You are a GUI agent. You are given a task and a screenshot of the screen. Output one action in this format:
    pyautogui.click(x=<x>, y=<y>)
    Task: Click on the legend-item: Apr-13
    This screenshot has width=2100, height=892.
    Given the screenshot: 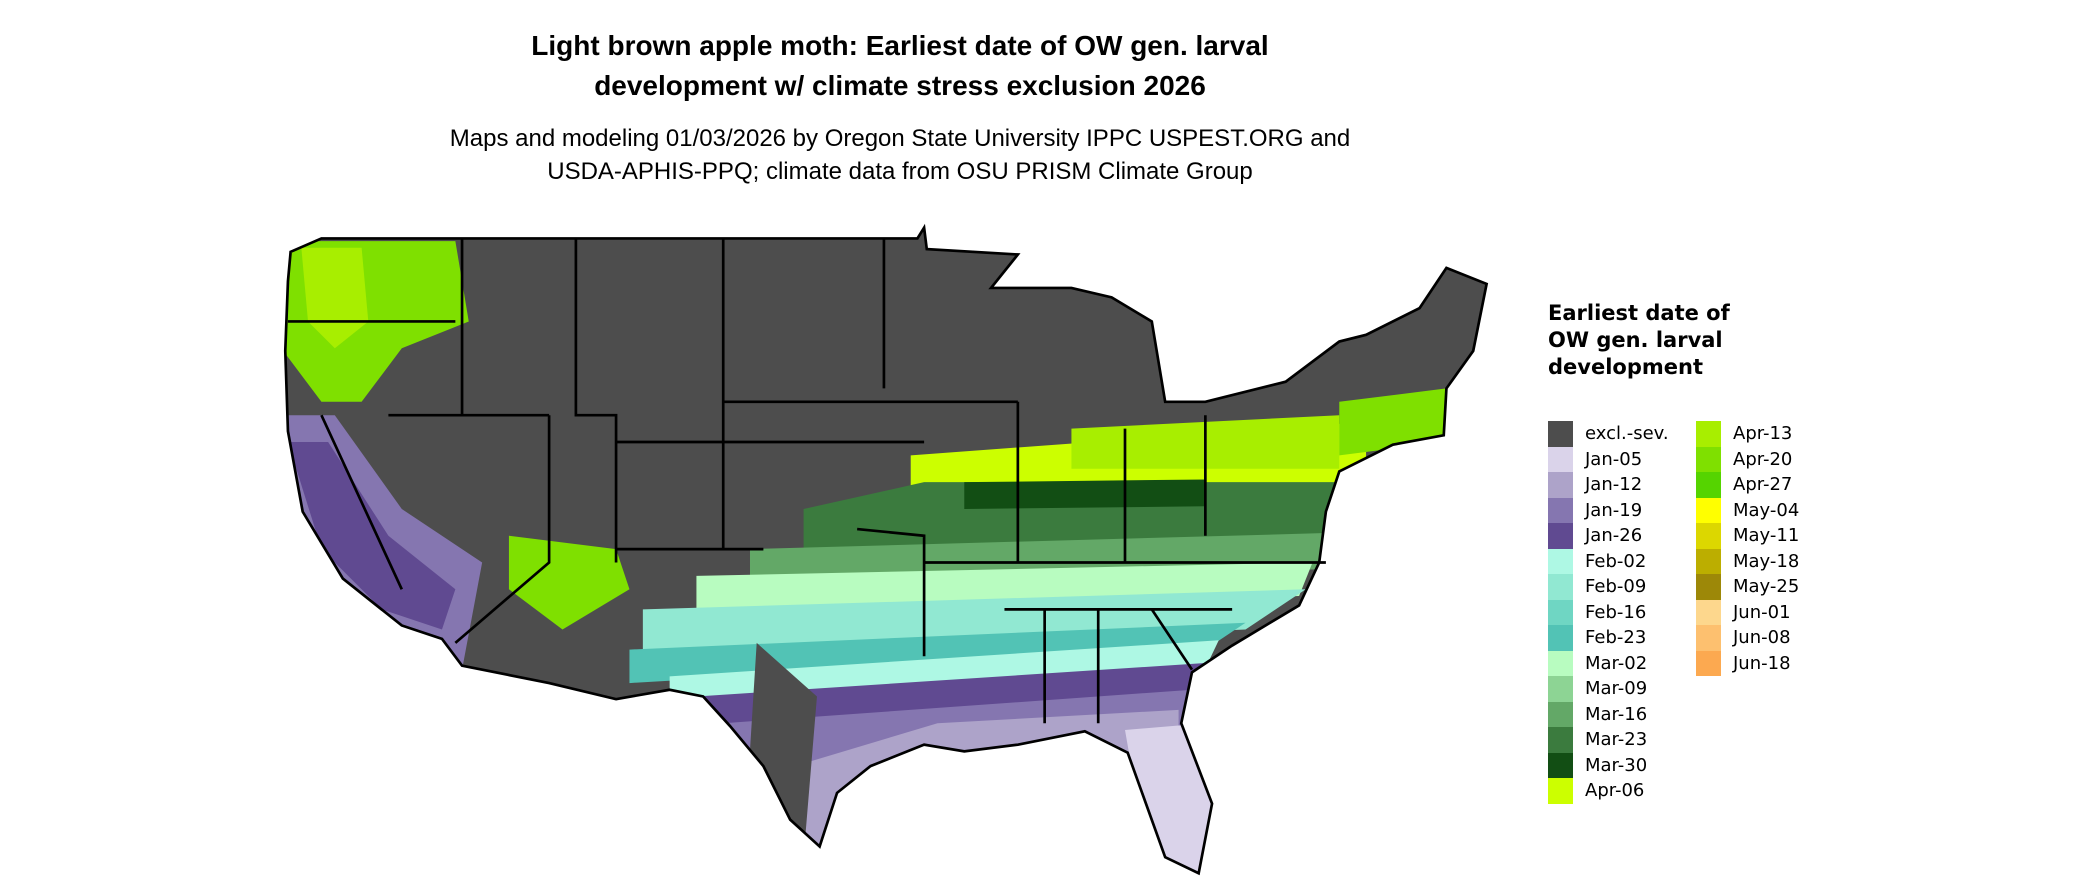 What is the action you would take?
    pyautogui.click(x=1770, y=434)
    